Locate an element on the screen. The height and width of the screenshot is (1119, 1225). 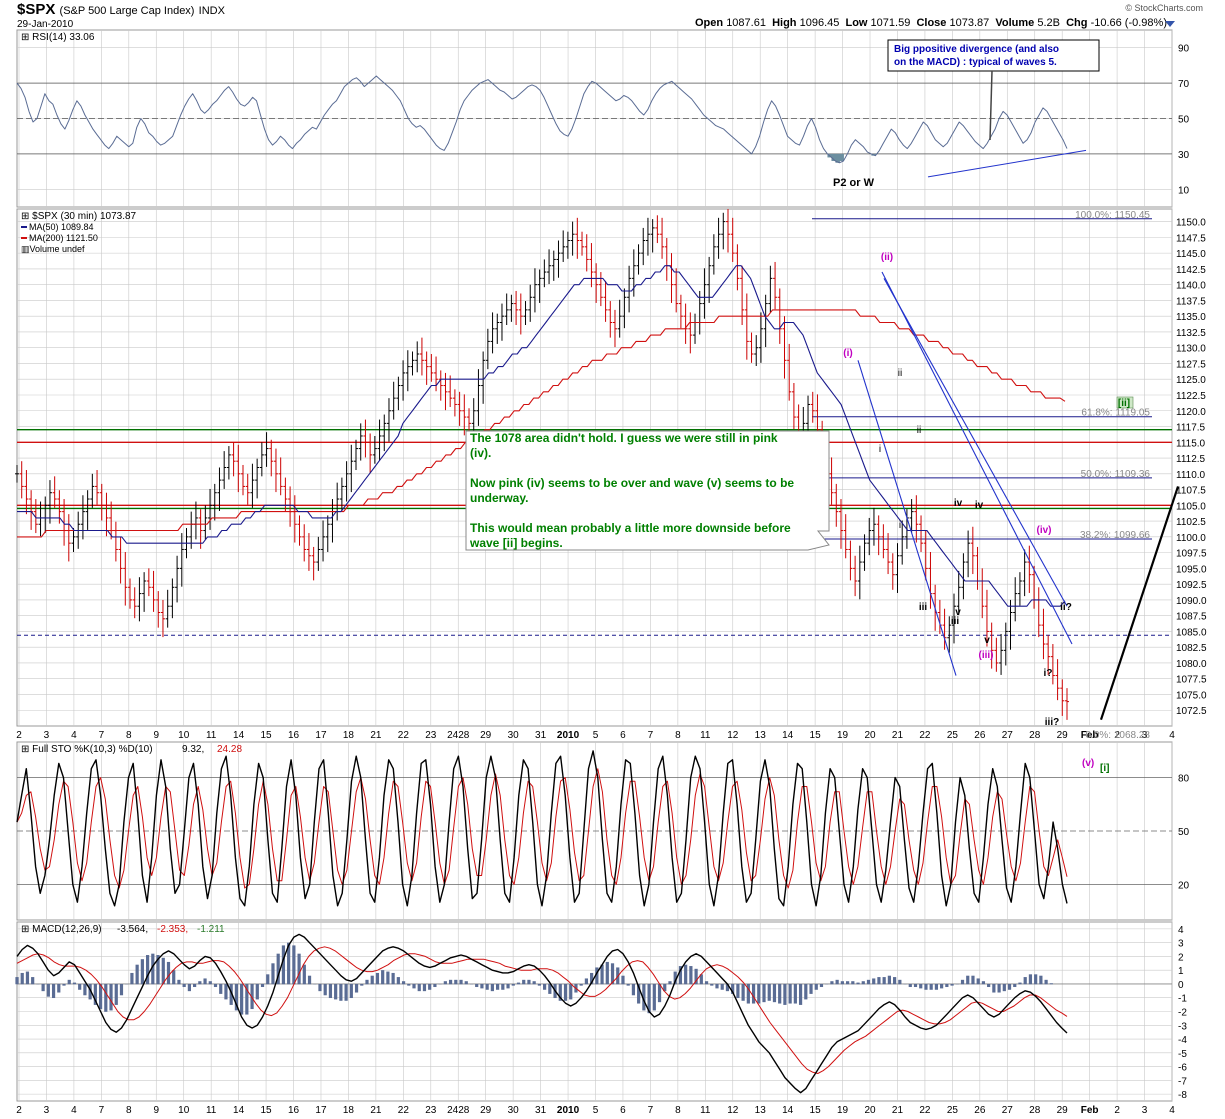
wave-label: ii? is located at coordinates (1066, 607).